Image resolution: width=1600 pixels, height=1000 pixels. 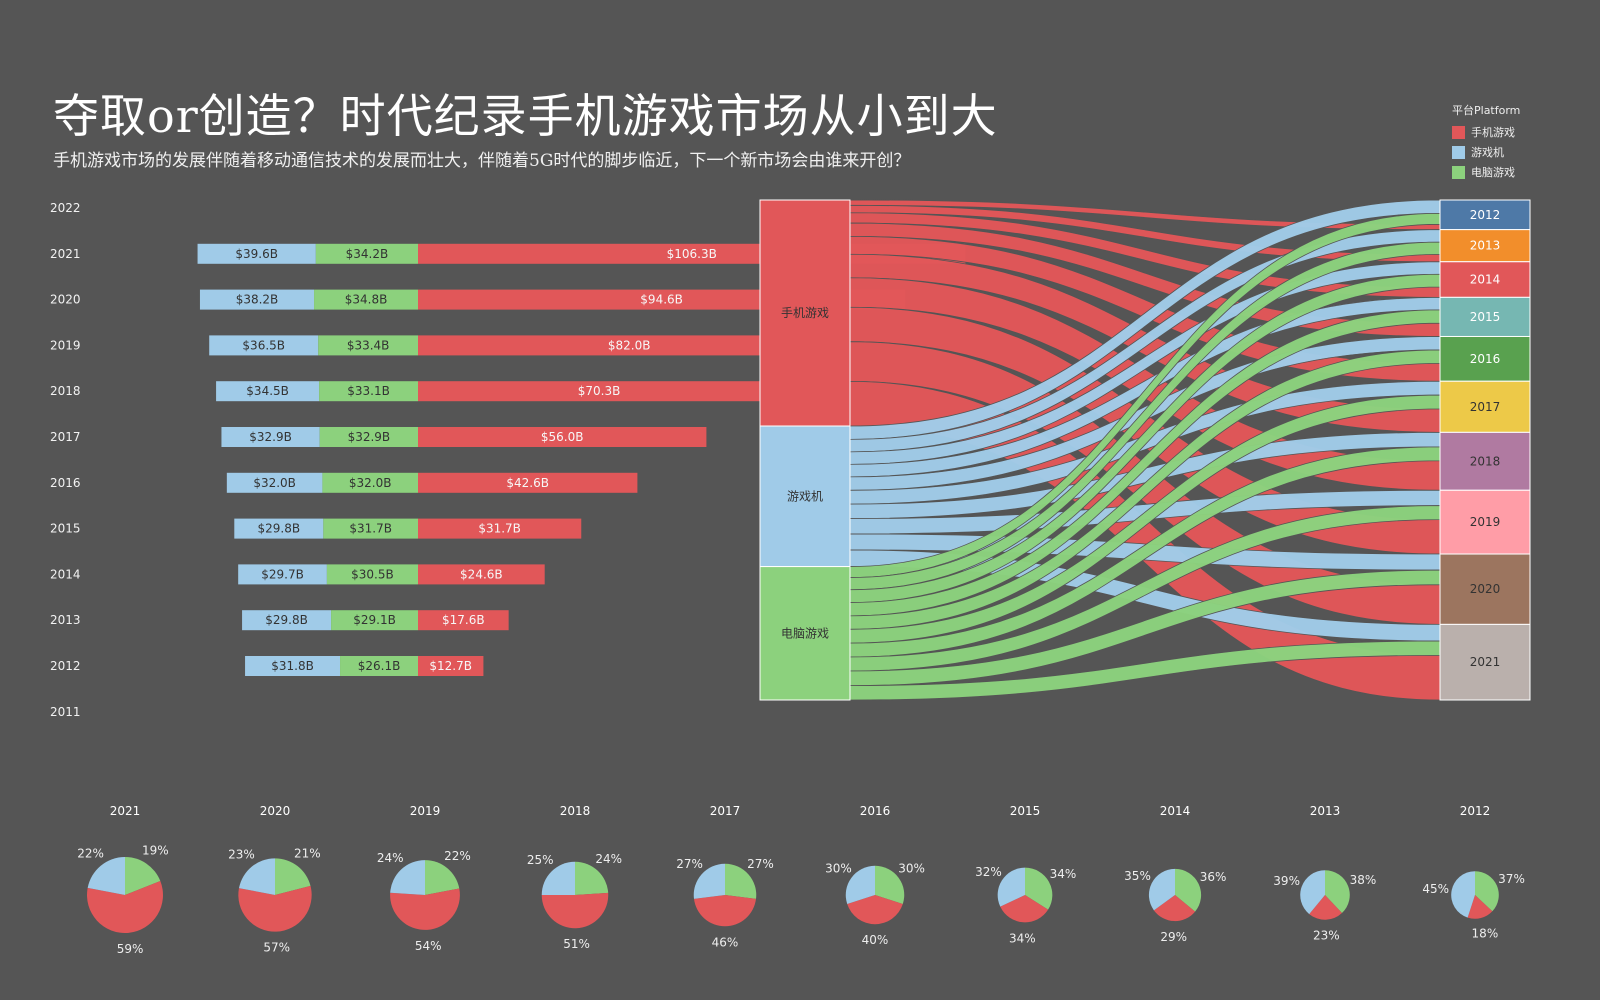 I want to click on bar-axis-year-label: 2020, so click(x=65, y=300).